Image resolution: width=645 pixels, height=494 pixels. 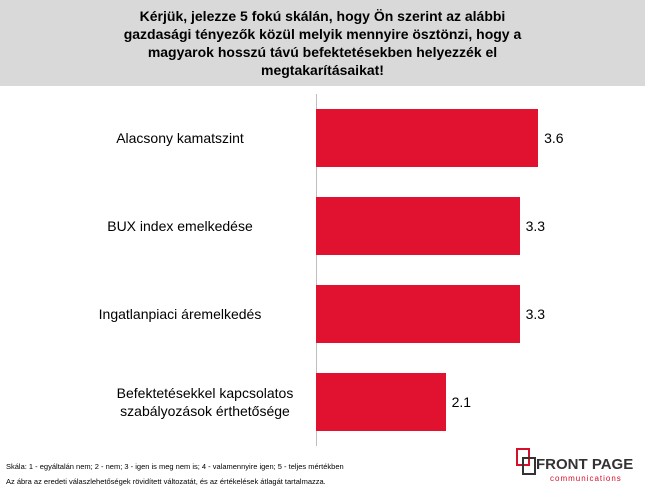 I want to click on logo-tagline: communications, so click(x=586, y=478).